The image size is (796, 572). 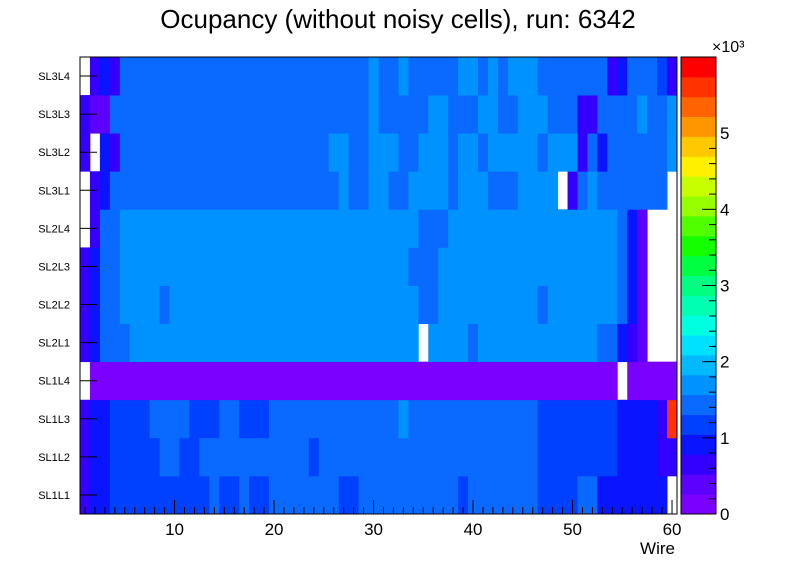 What do you see at coordinates (724, 514) in the screenshot?
I see `z-tick-label-0: 0` at bounding box center [724, 514].